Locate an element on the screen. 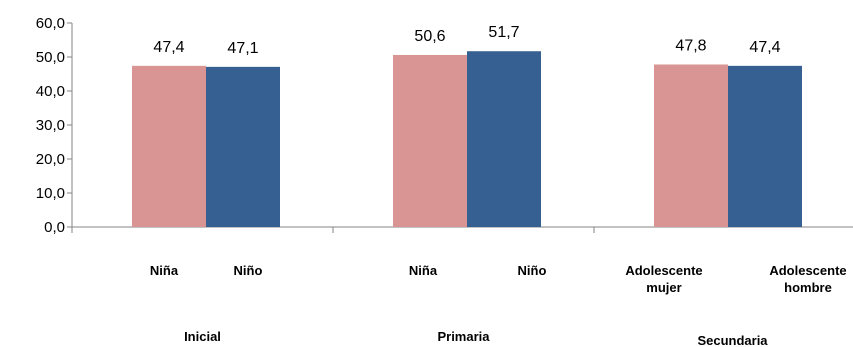  y-tick-label: 30,0 is located at coordinates (50, 125).